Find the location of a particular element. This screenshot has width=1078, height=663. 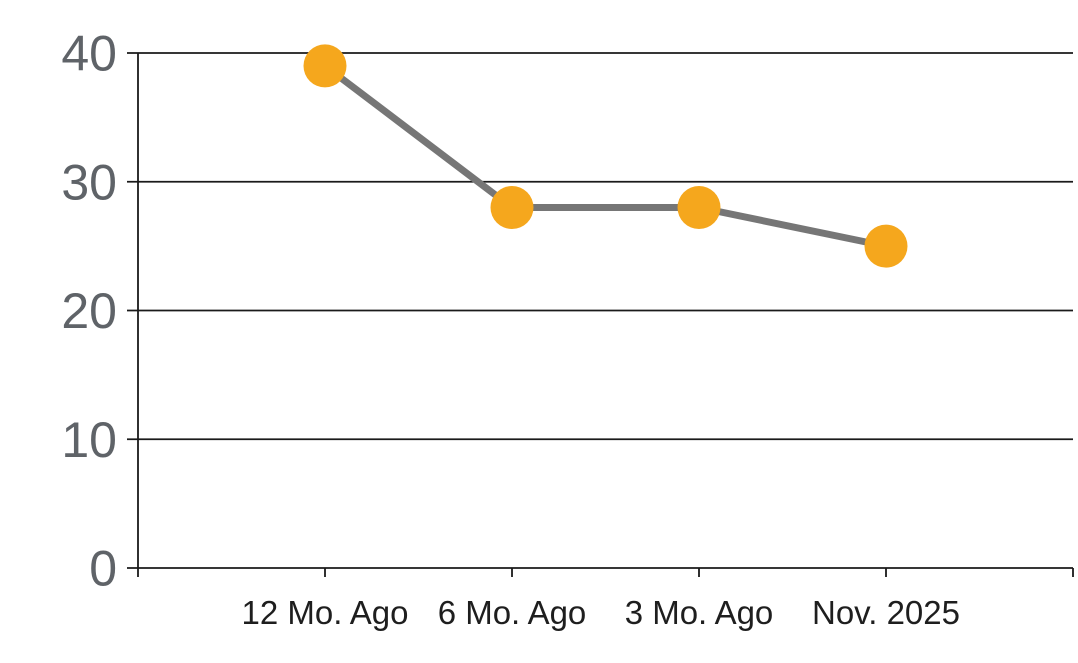

x-tick-label: 12 Mo. Ago is located at coordinates (325, 612).